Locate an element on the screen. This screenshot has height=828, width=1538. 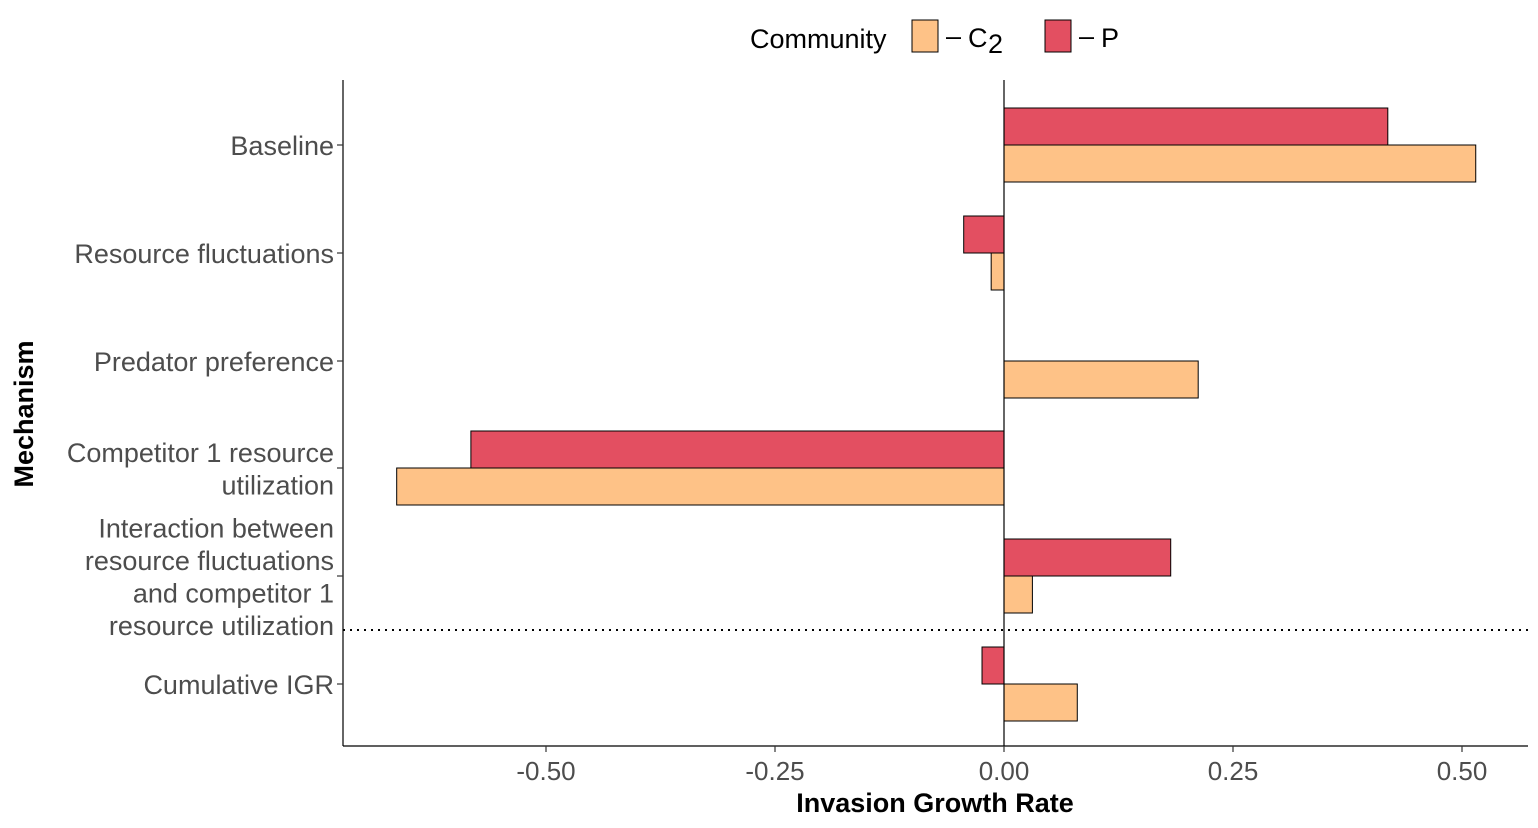
legend-key-p is located at coordinates (1058, 36).